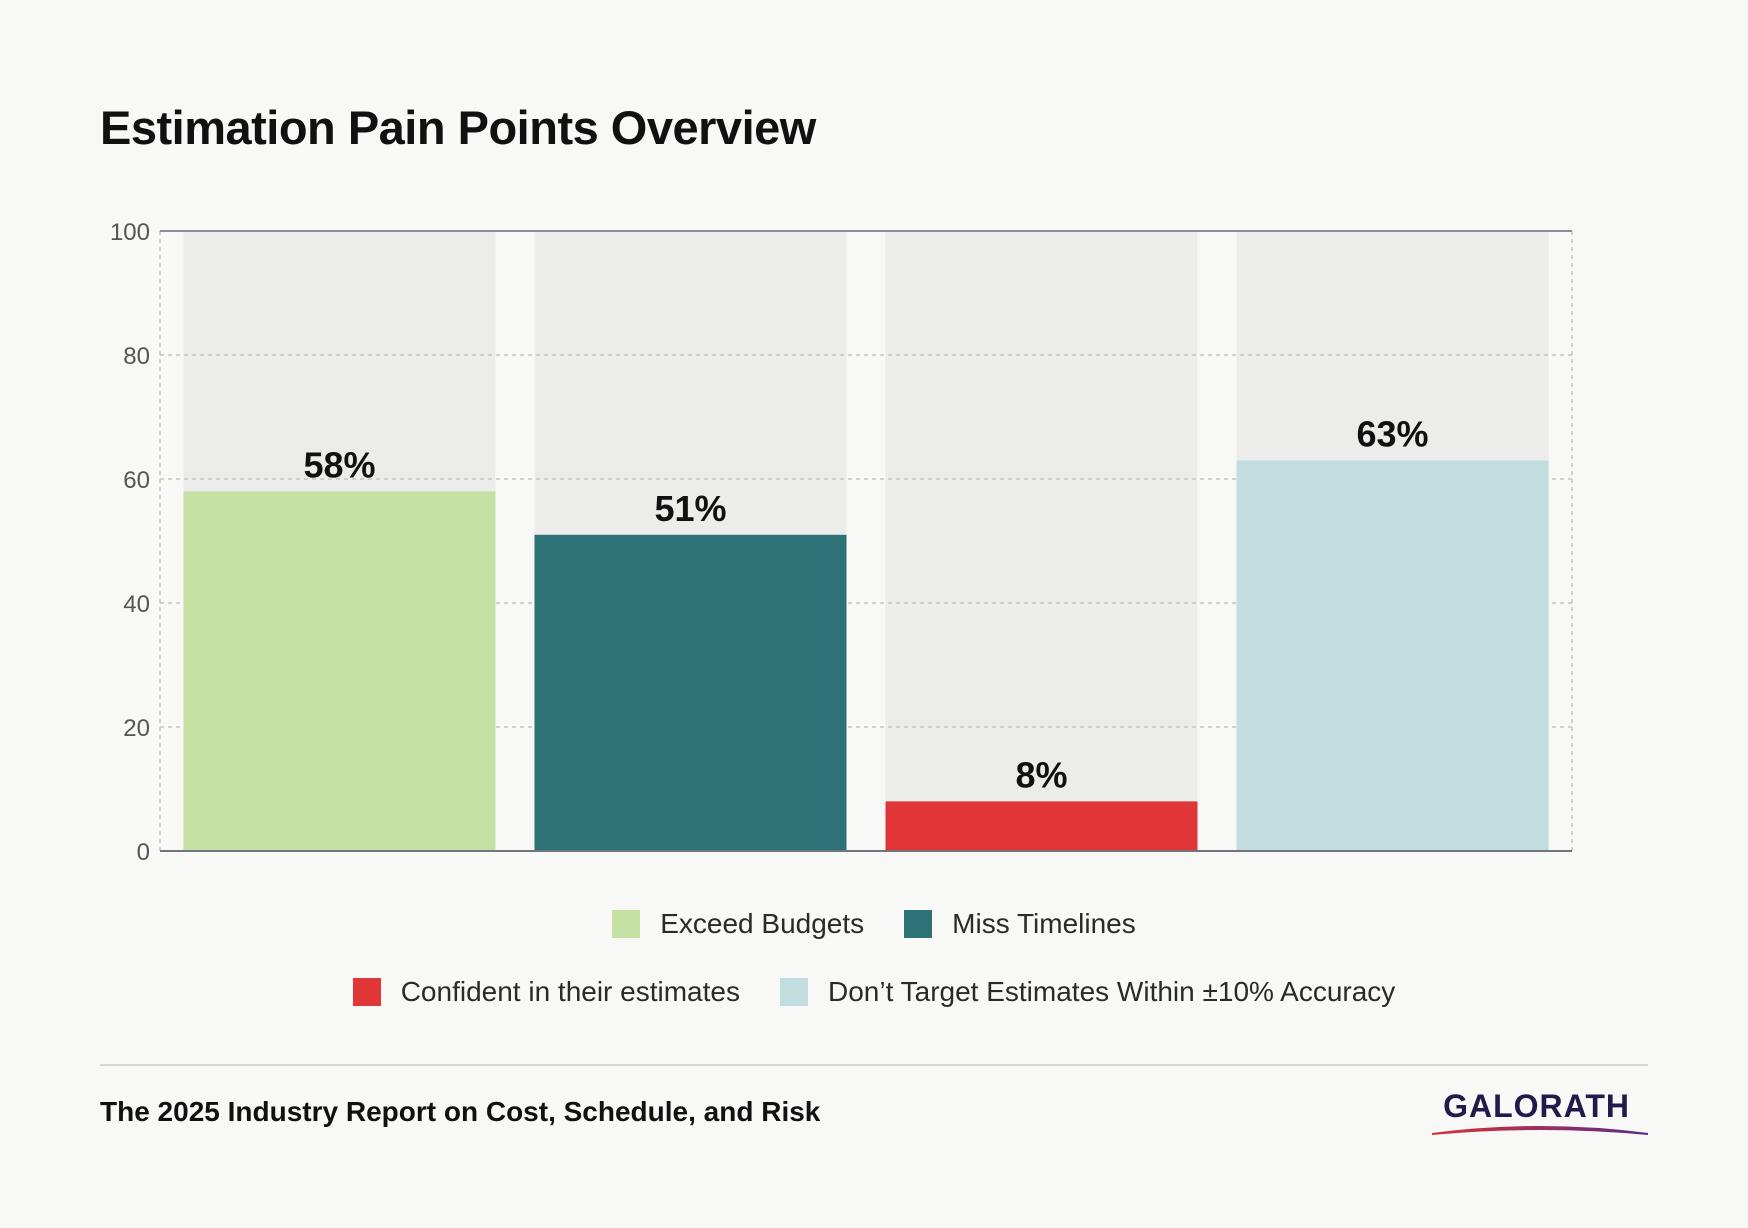  I want to click on value-label-2: 51%, so click(690, 508).